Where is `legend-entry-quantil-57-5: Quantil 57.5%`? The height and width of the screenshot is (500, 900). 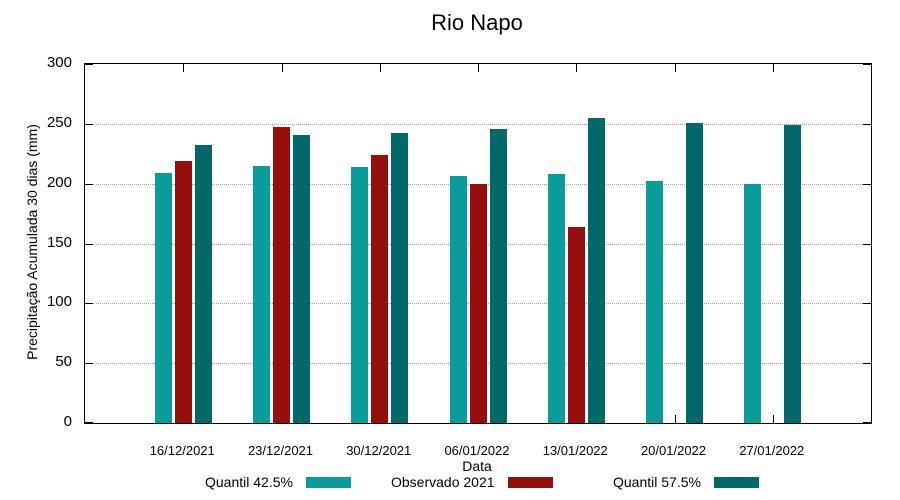 legend-entry-quantil-57-5: Quantil 57.5% is located at coordinates (686, 482).